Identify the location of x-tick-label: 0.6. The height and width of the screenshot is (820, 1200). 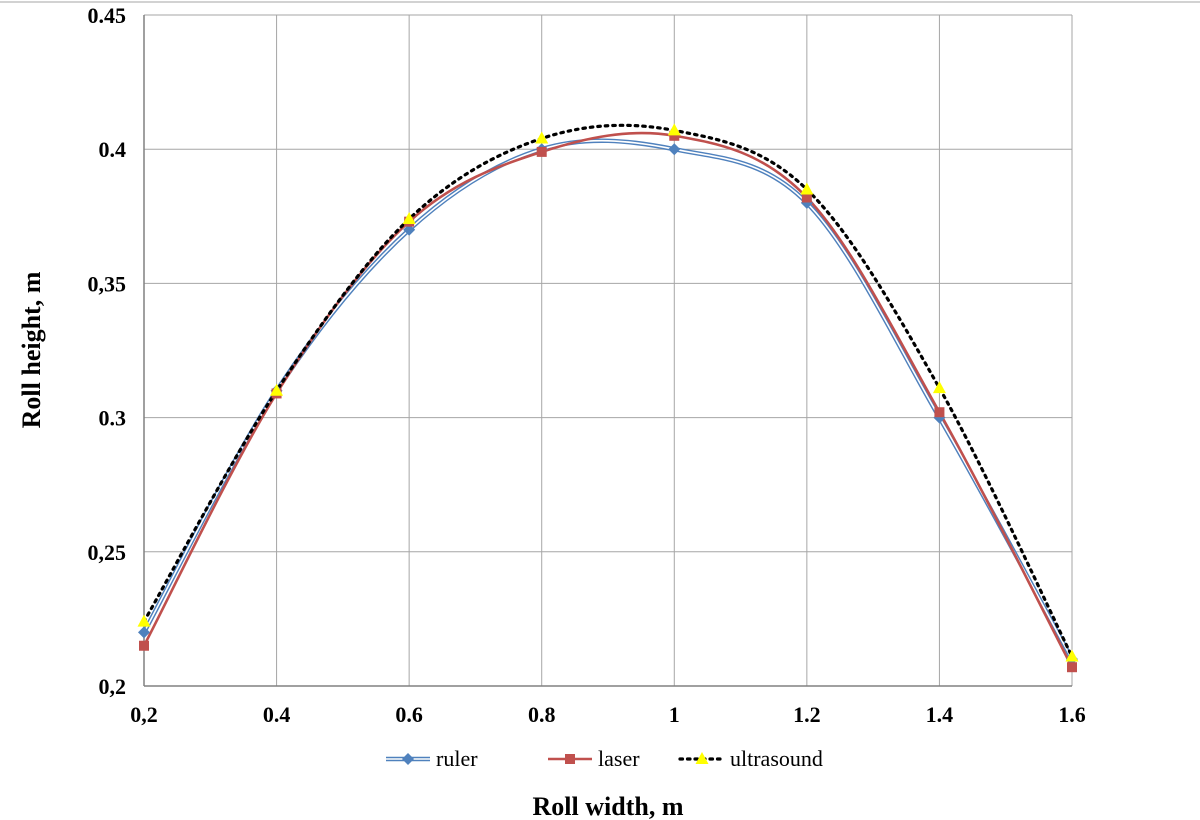
(409, 714).